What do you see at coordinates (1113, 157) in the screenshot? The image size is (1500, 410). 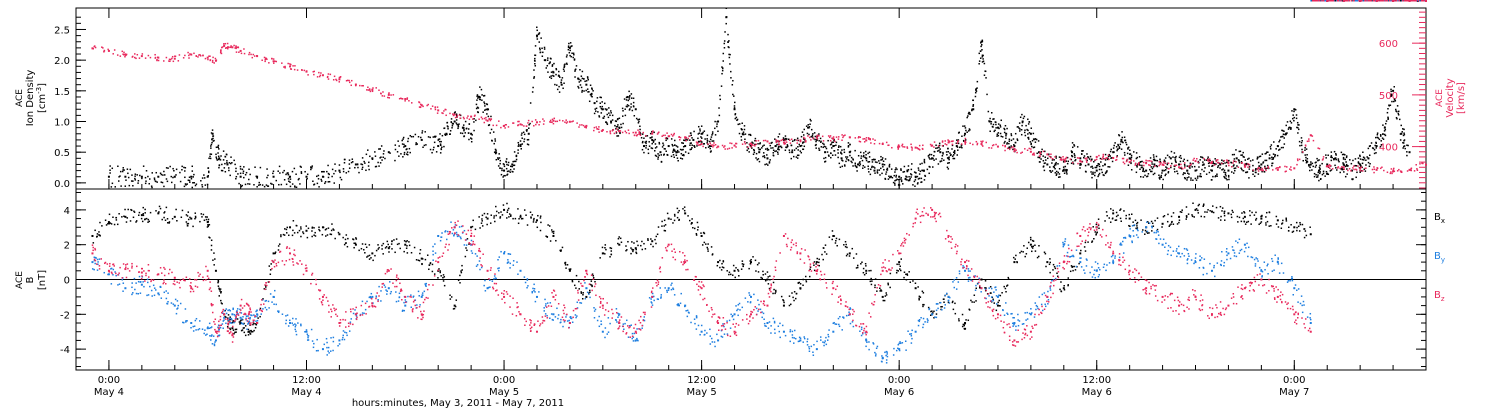 I see `velocity-point` at bounding box center [1113, 157].